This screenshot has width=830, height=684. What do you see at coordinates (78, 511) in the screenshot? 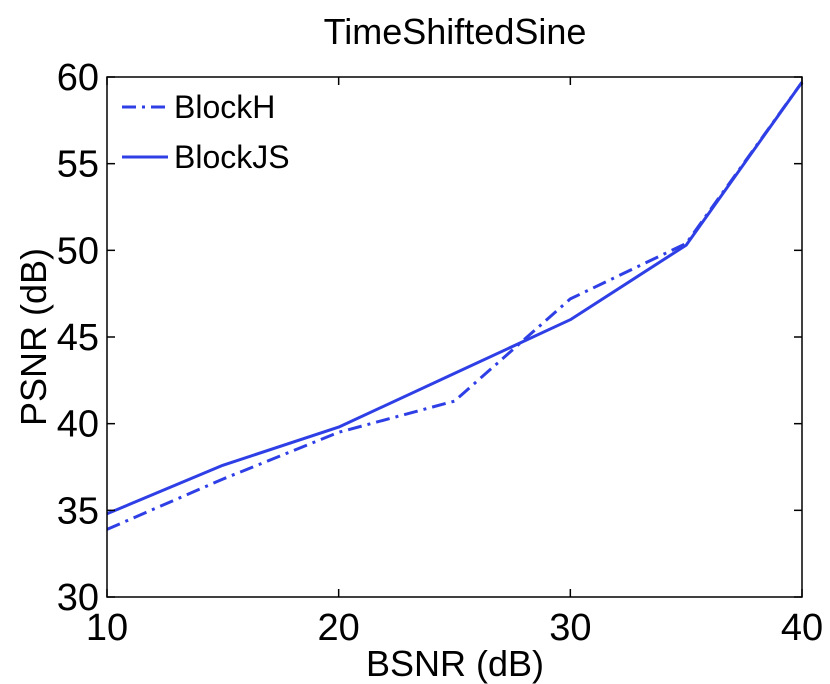
I see `y-tick-label: 35` at bounding box center [78, 511].